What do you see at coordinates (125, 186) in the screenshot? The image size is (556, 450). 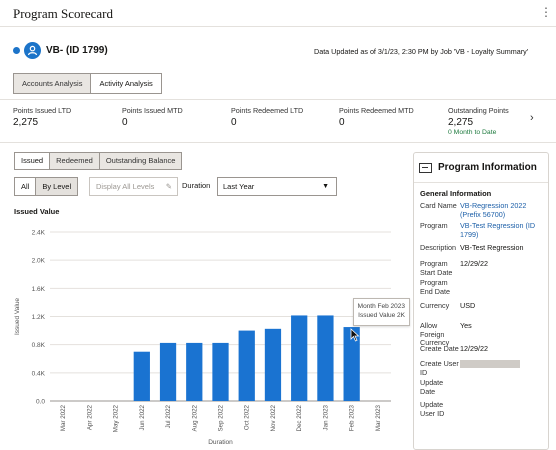 I see `display-all-levels-label: Display All Levels` at bounding box center [125, 186].